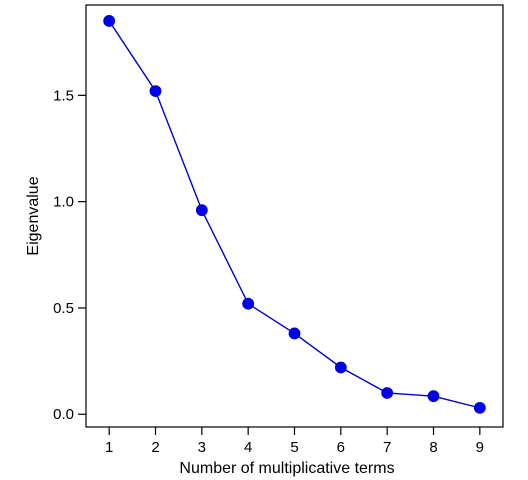 The height and width of the screenshot is (480, 528). Describe the element at coordinates (63, 95) in the screenshot. I see `y-tick-label: 1.5` at that location.